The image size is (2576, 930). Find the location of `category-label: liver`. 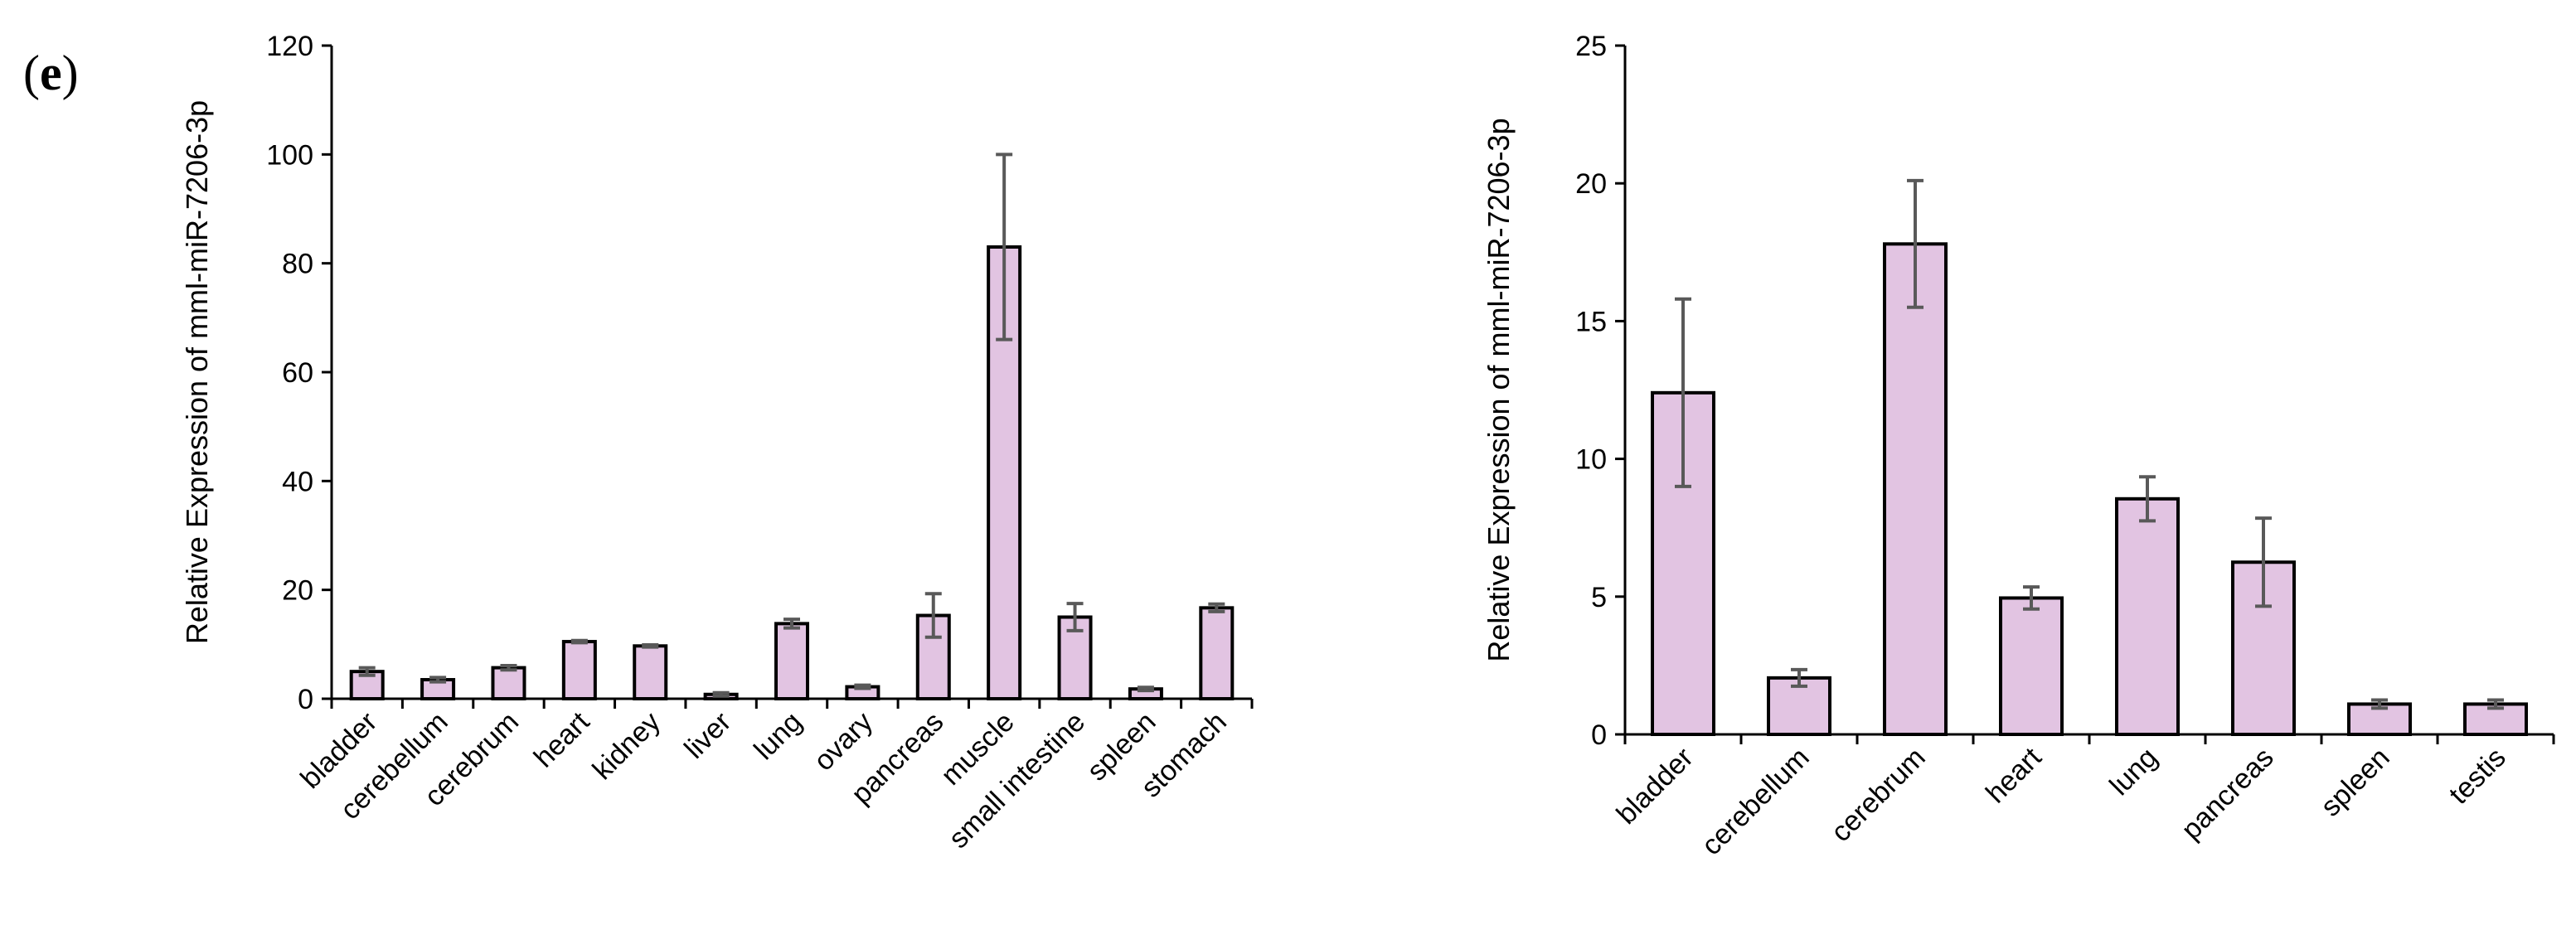

category-label: liver is located at coordinates (707, 735).